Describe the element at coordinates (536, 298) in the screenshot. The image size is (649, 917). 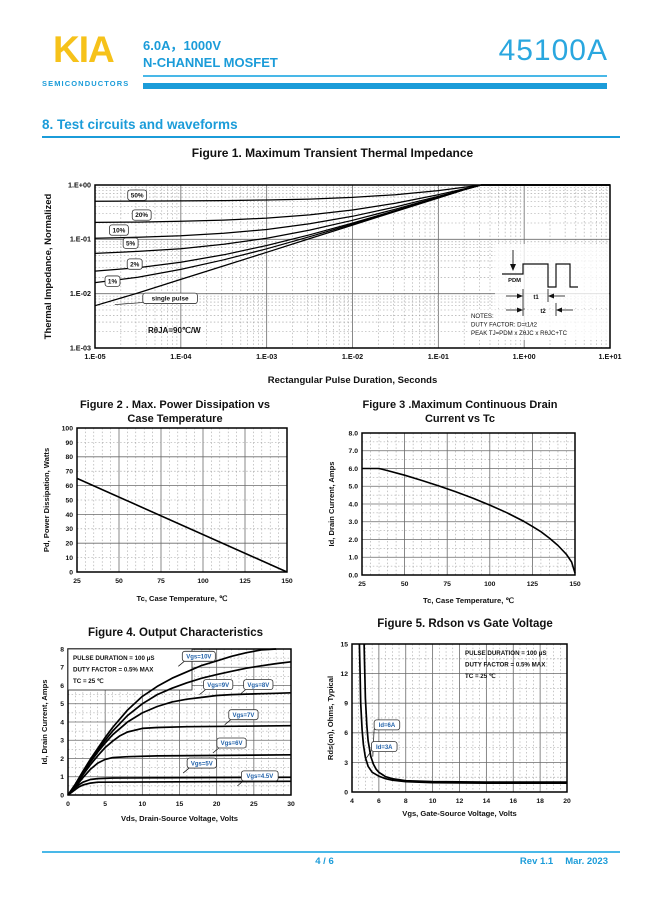
I see `svg-text: t1` at that location.